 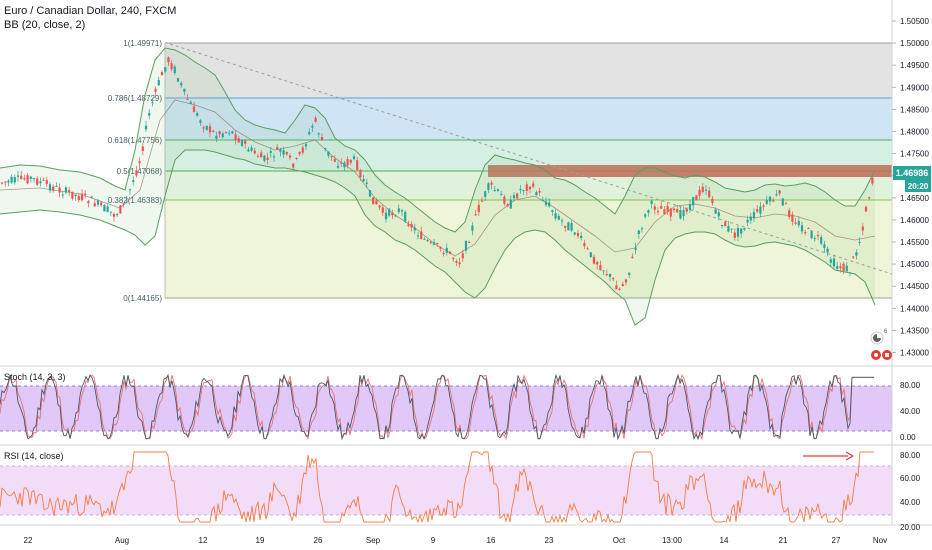 What do you see at coordinates (90, 11) in the screenshot?
I see `symbol-title: Euro / Canadian Dollar, 240, FXCM` at bounding box center [90, 11].